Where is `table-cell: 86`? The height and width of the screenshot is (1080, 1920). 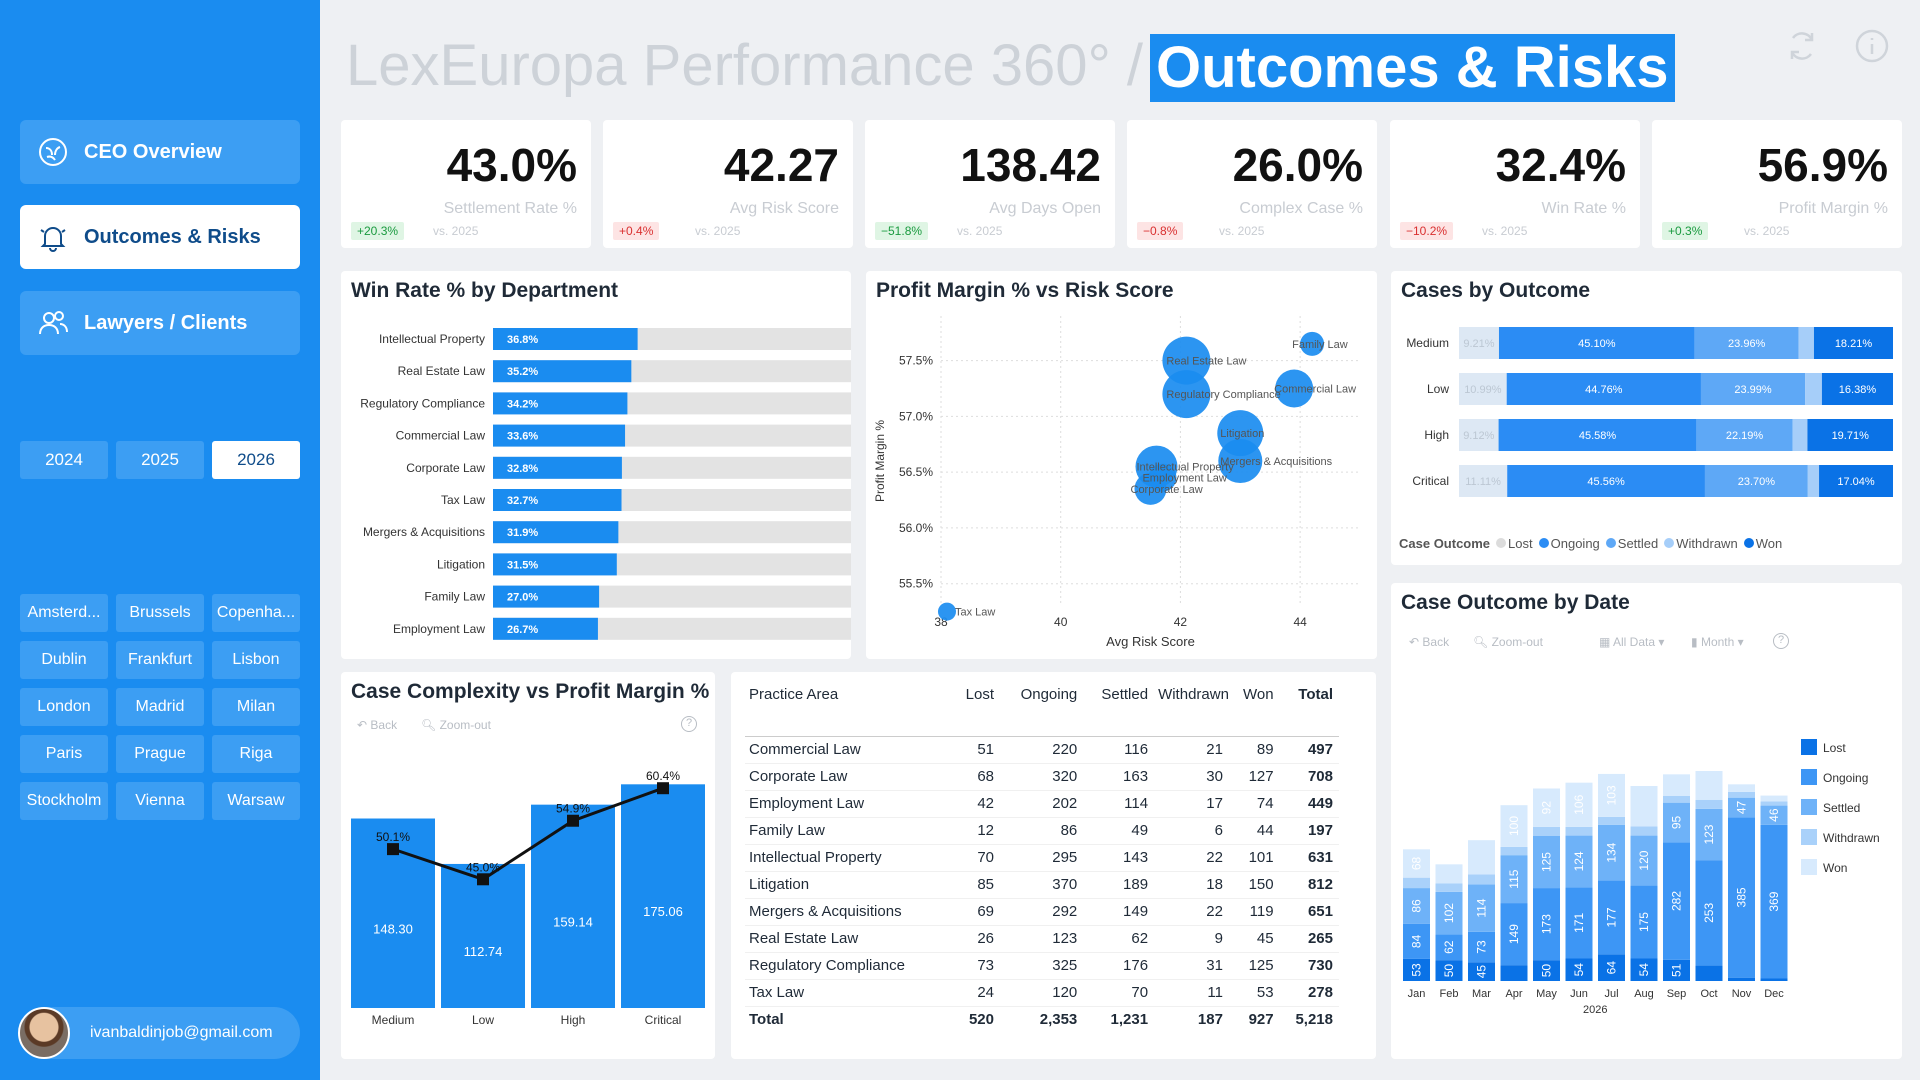 table-cell: 86 is located at coordinates (1042, 831).